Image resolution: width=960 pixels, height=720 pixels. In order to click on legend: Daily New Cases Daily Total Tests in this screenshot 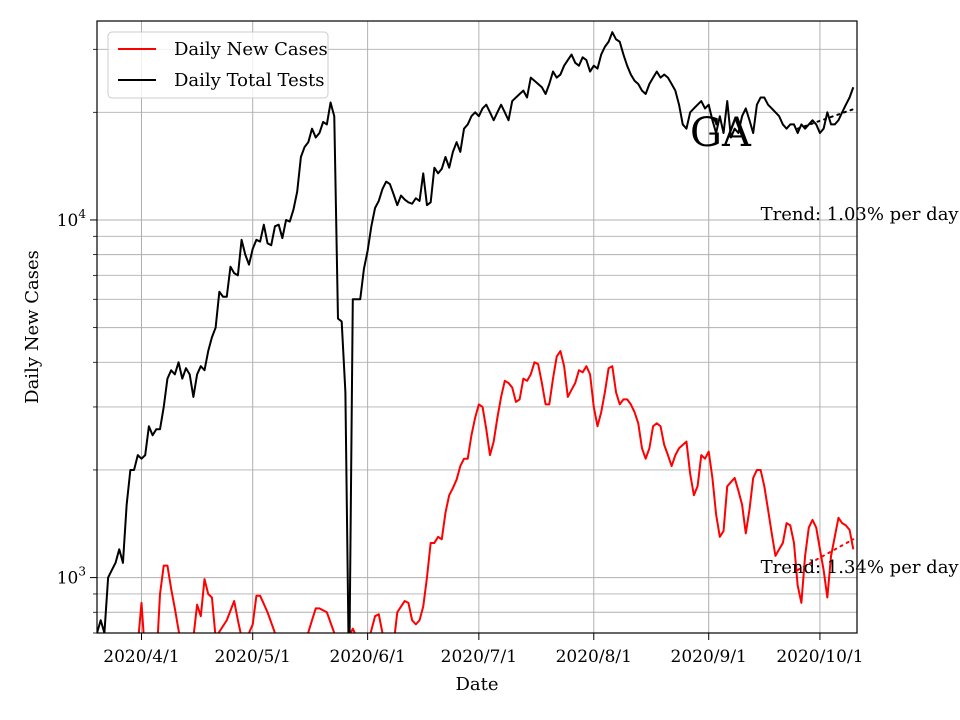, I will do `click(218, 65)`.